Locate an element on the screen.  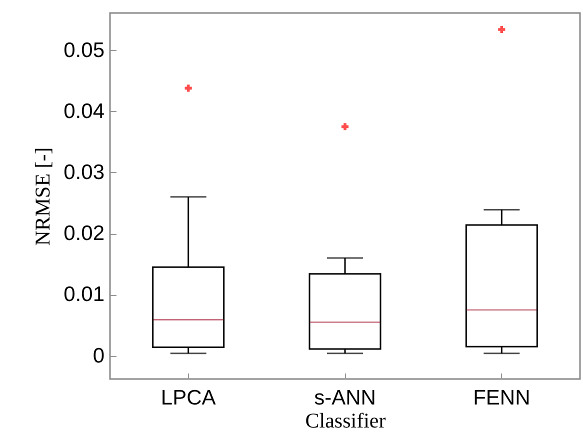
x-tick-label: LPCA is located at coordinates (188, 398).